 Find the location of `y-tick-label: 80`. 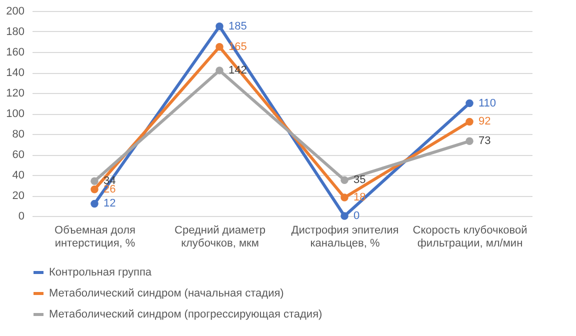

y-tick-label: 80 is located at coordinates (18, 134).